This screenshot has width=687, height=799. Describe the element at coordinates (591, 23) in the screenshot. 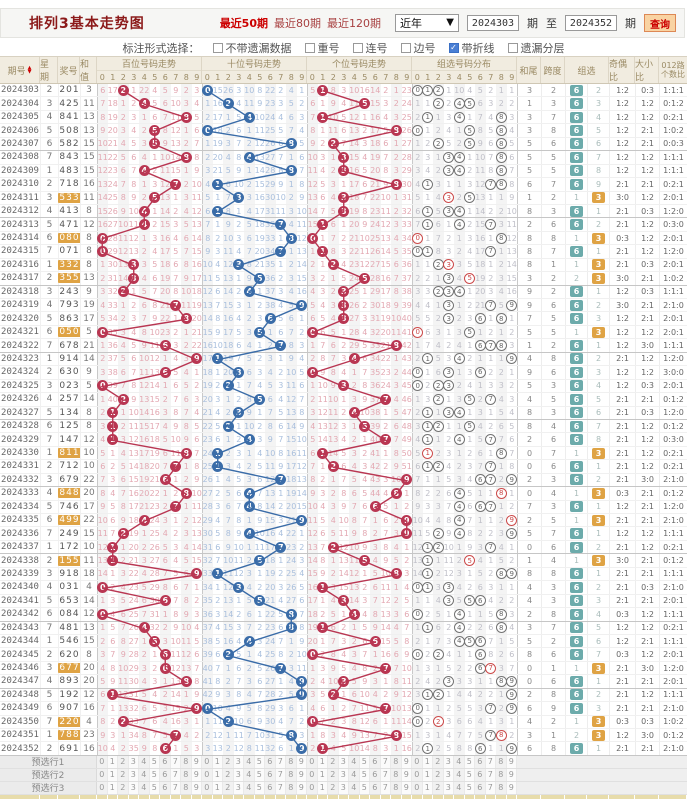

I see `to-period-input` at that location.